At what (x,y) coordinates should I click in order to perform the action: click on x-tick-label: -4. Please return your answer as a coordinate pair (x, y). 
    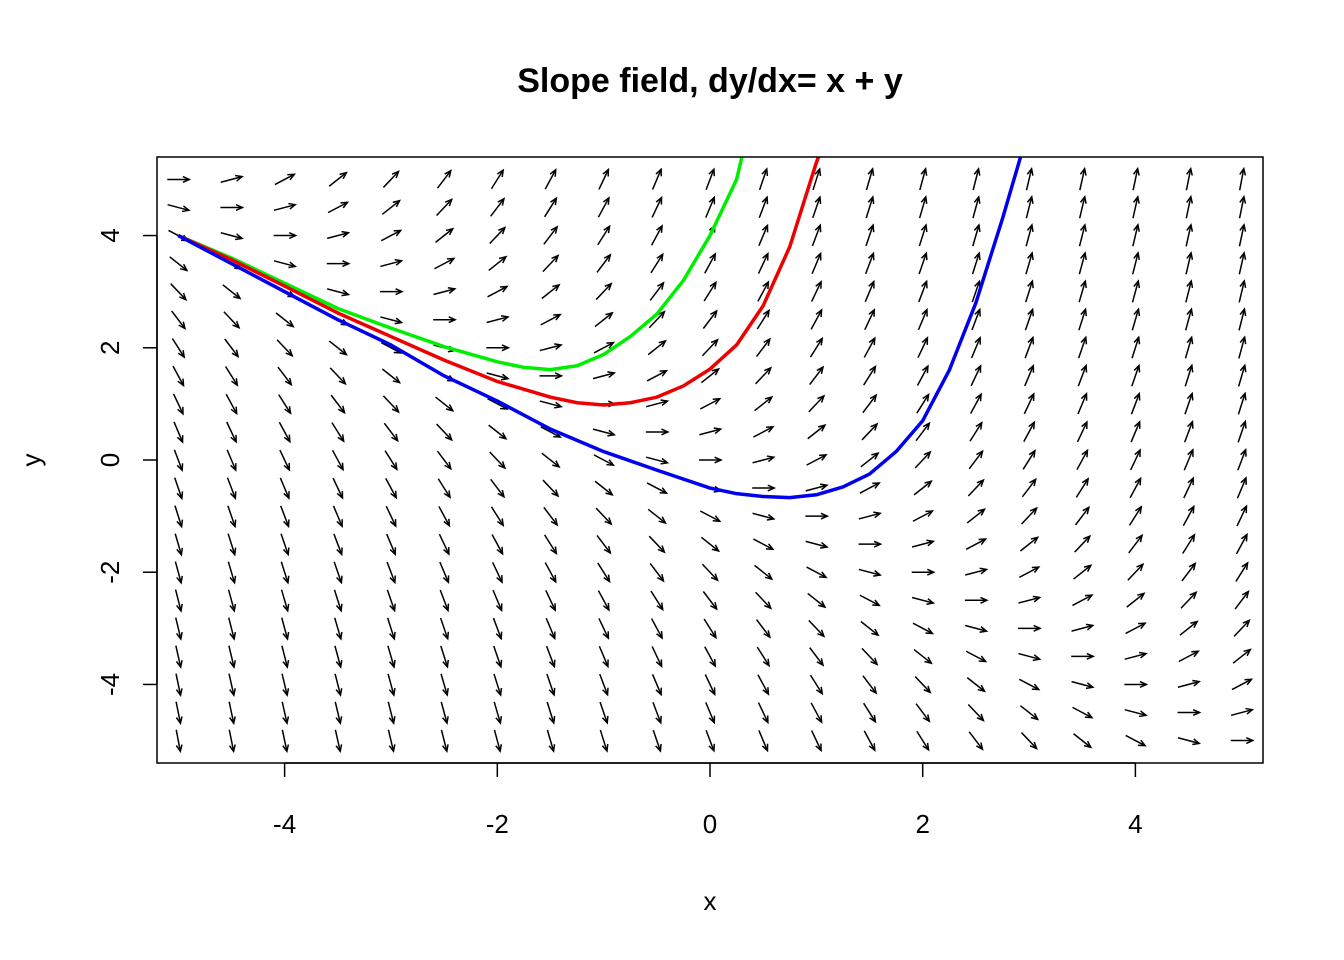
    Looking at the image, I should click on (284, 824).